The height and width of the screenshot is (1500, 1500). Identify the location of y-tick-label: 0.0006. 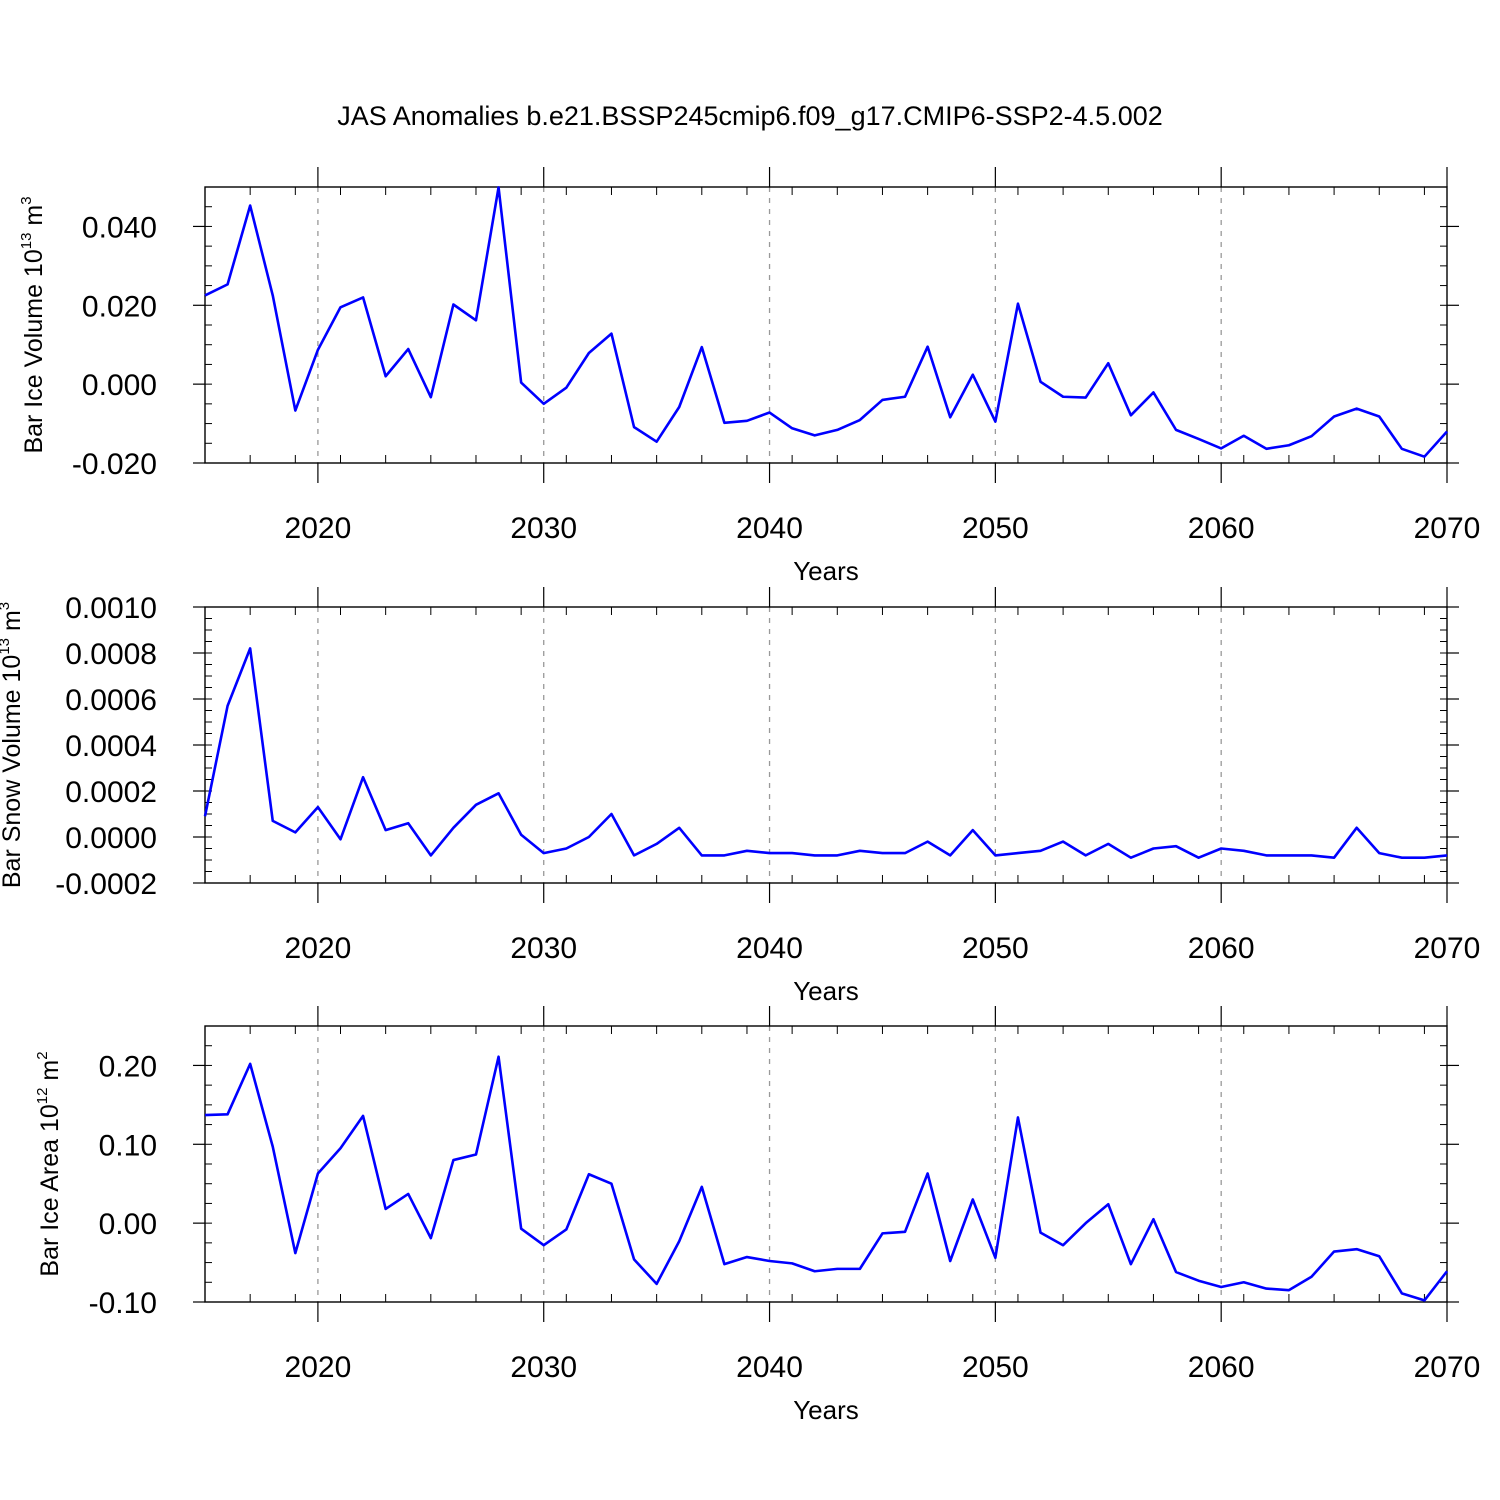
(111, 700).